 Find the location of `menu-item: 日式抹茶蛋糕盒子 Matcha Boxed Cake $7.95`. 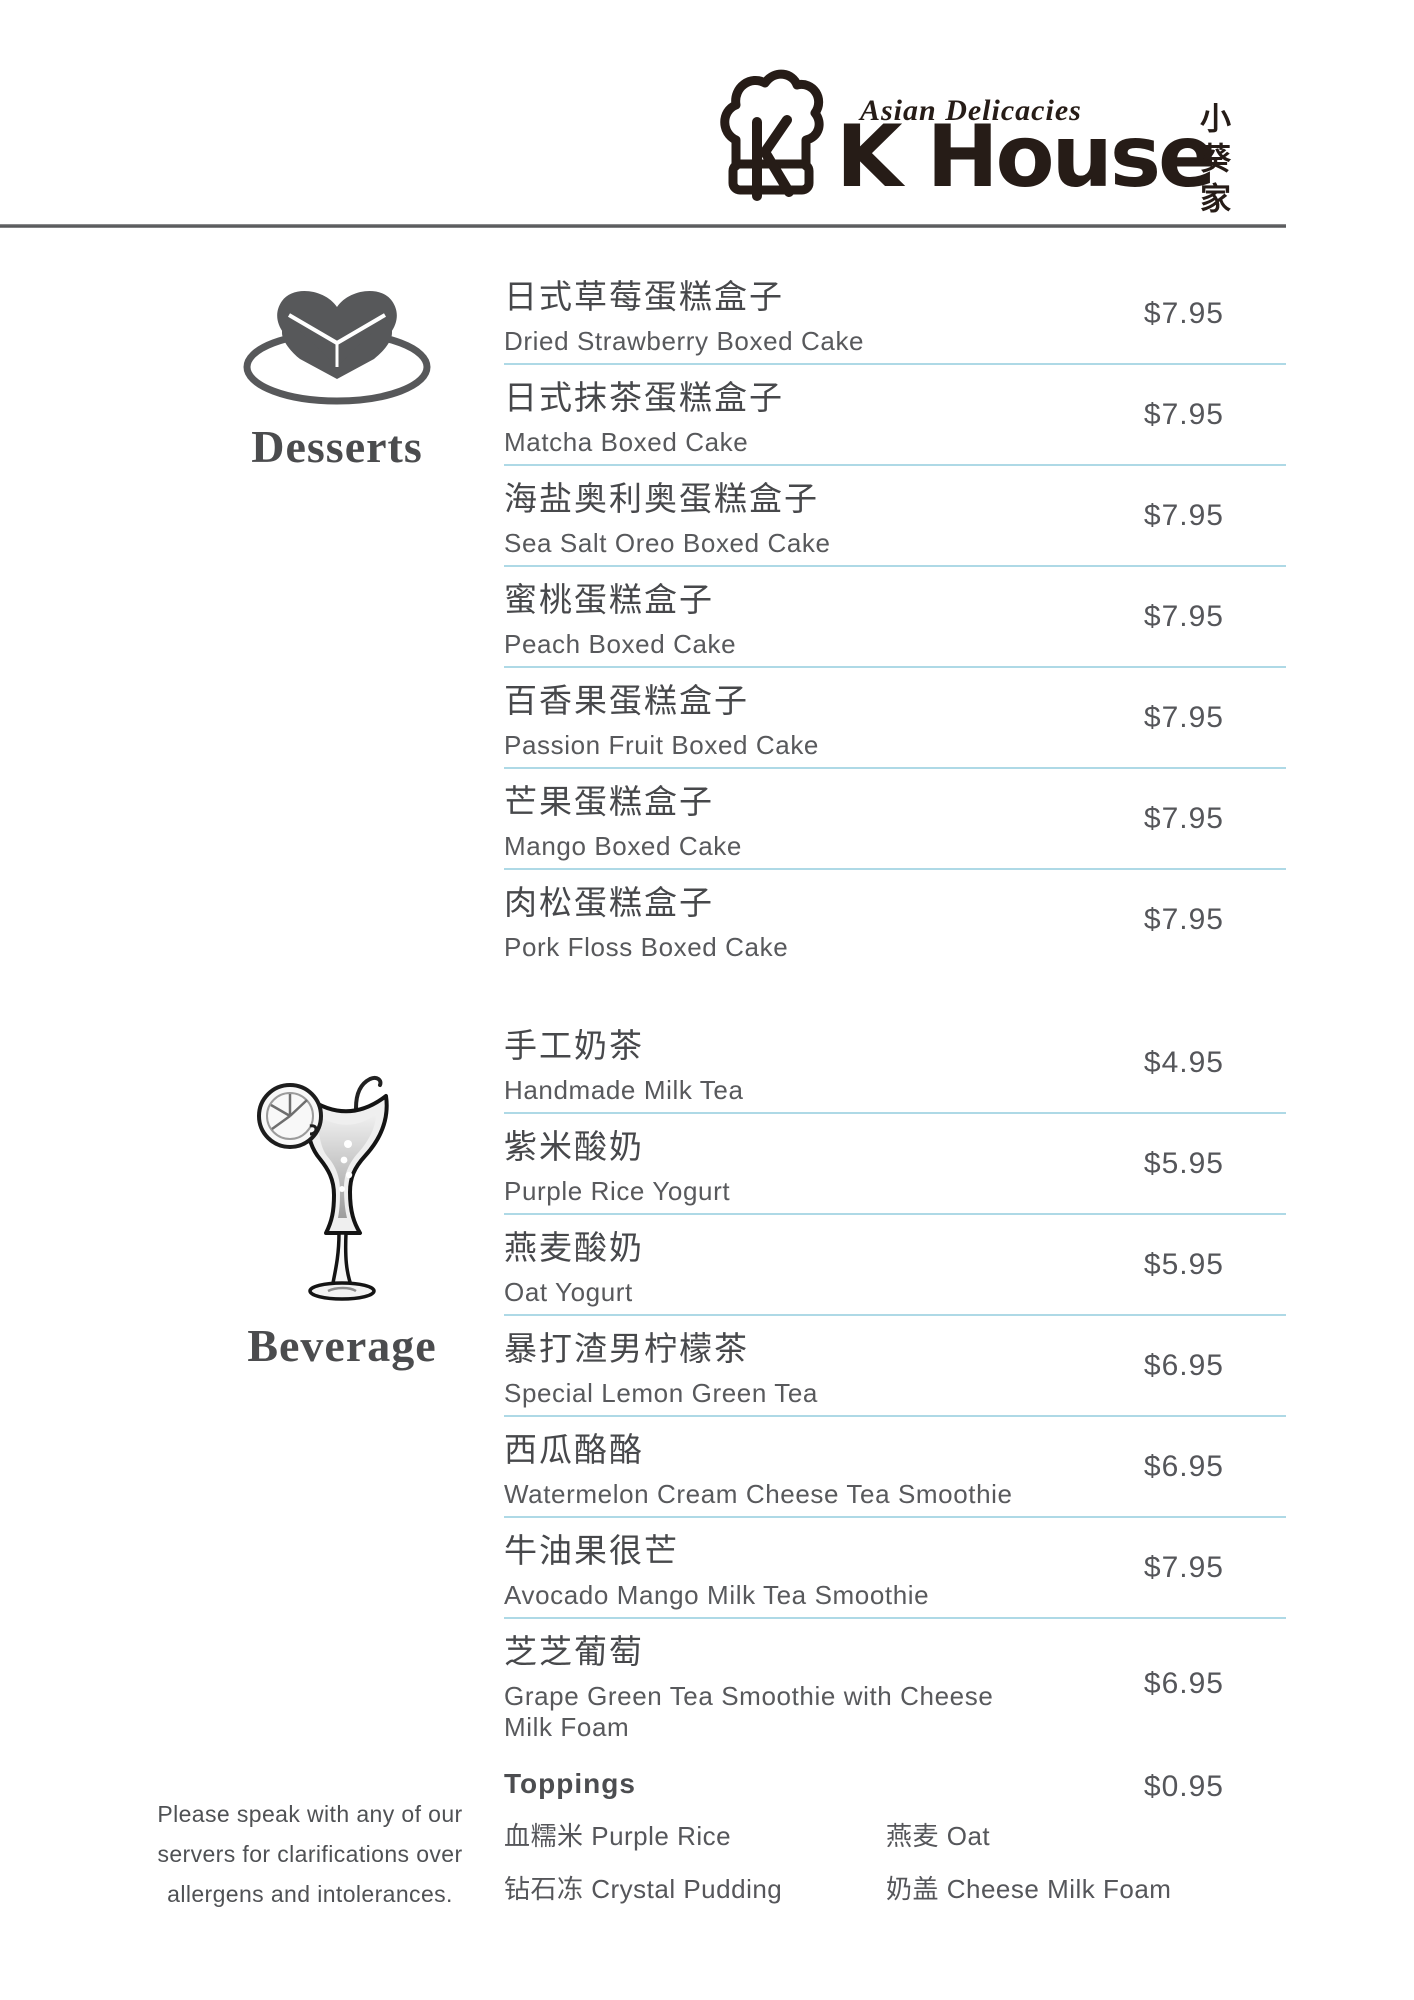

menu-item: 日式抹茶蛋糕盒子 Matcha Boxed Cake $7.95 is located at coordinates (895, 415).